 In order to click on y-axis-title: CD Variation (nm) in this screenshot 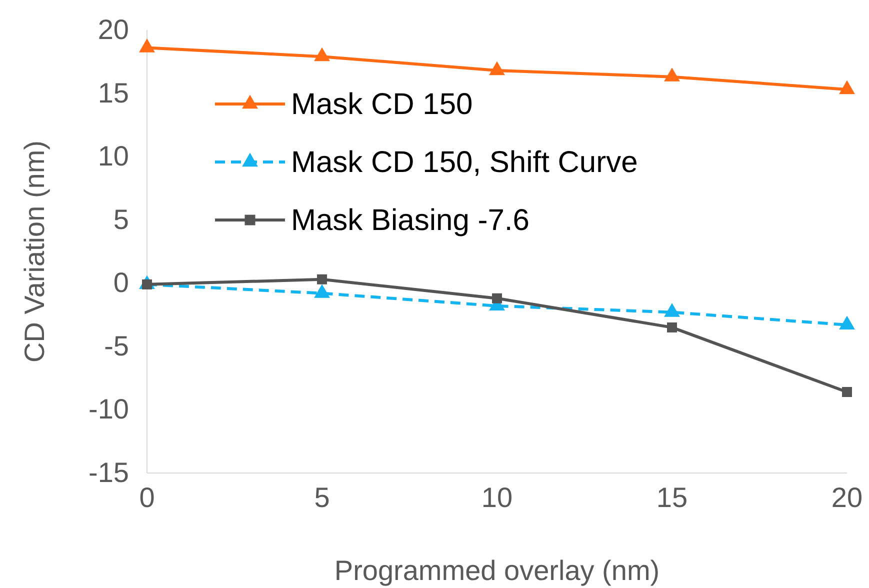, I will do `click(34, 251)`.